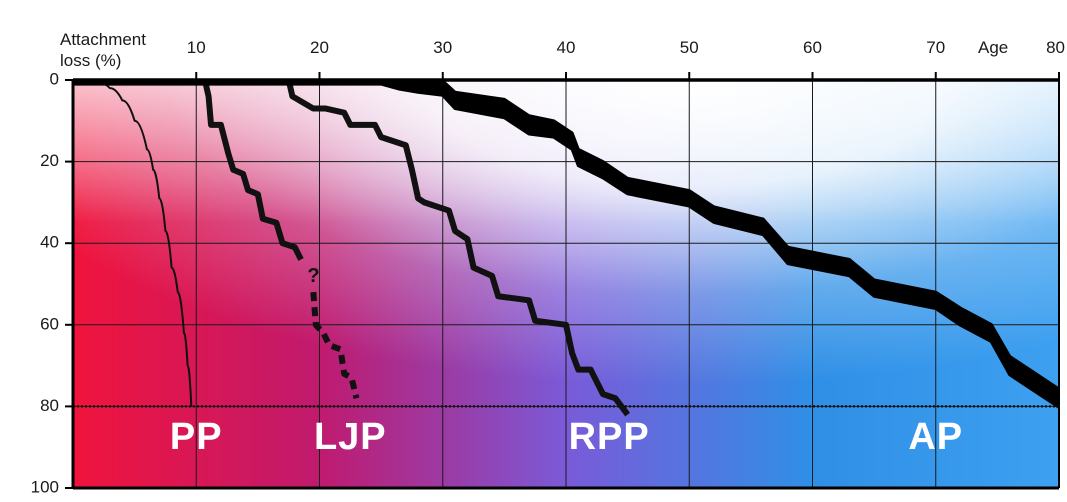 This screenshot has width=1067, height=502. I want to click on x-tick-label: 20, so click(319, 47).